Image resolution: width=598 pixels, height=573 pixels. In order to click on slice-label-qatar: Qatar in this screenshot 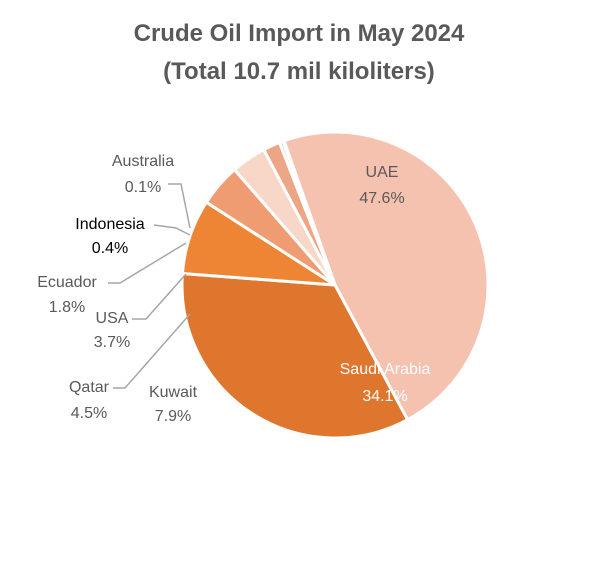, I will do `click(89, 387)`.